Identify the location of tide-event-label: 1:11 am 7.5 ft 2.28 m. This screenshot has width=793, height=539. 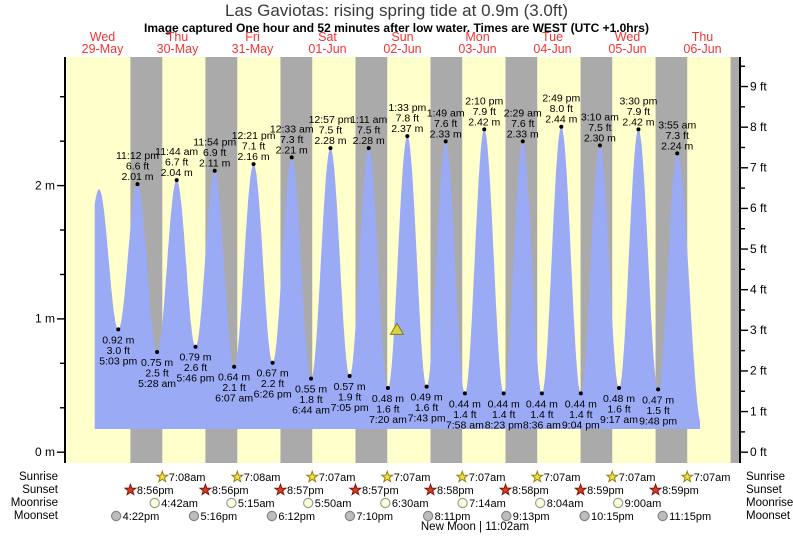
(368, 130).